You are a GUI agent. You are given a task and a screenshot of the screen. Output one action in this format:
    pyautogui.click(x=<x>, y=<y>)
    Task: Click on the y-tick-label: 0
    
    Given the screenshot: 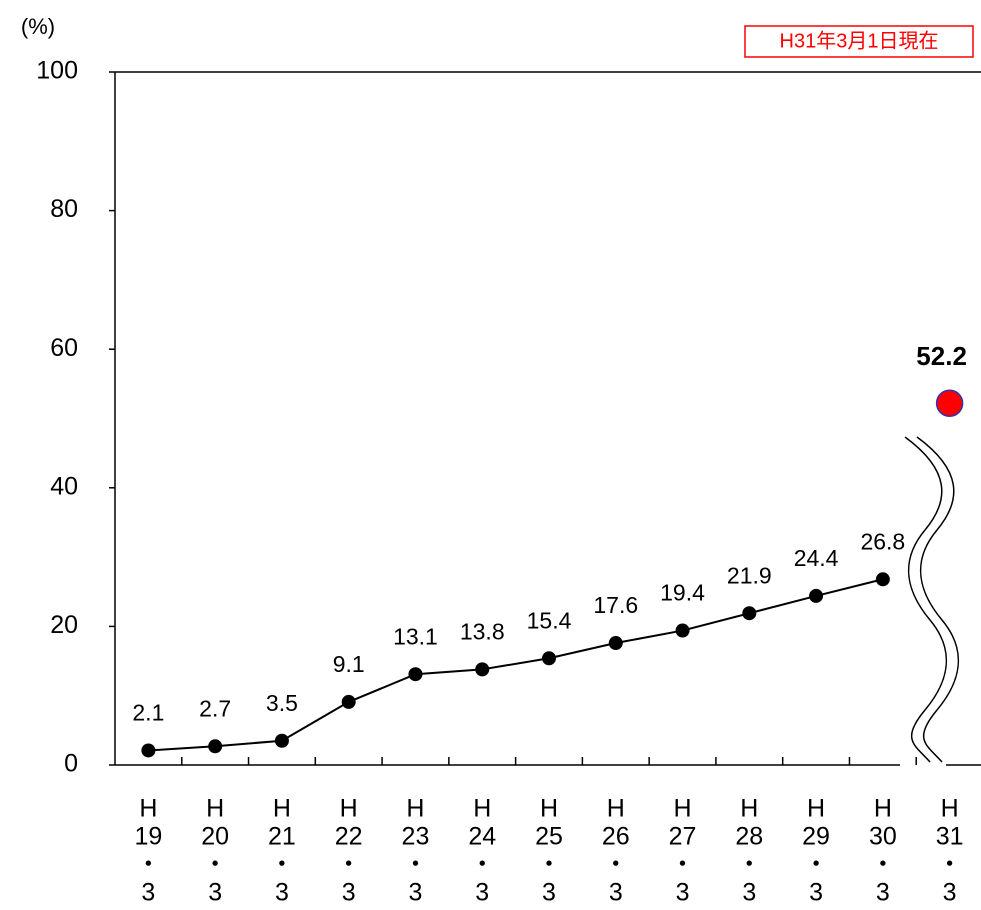 What is the action you would take?
    pyautogui.click(x=71, y=764)
    